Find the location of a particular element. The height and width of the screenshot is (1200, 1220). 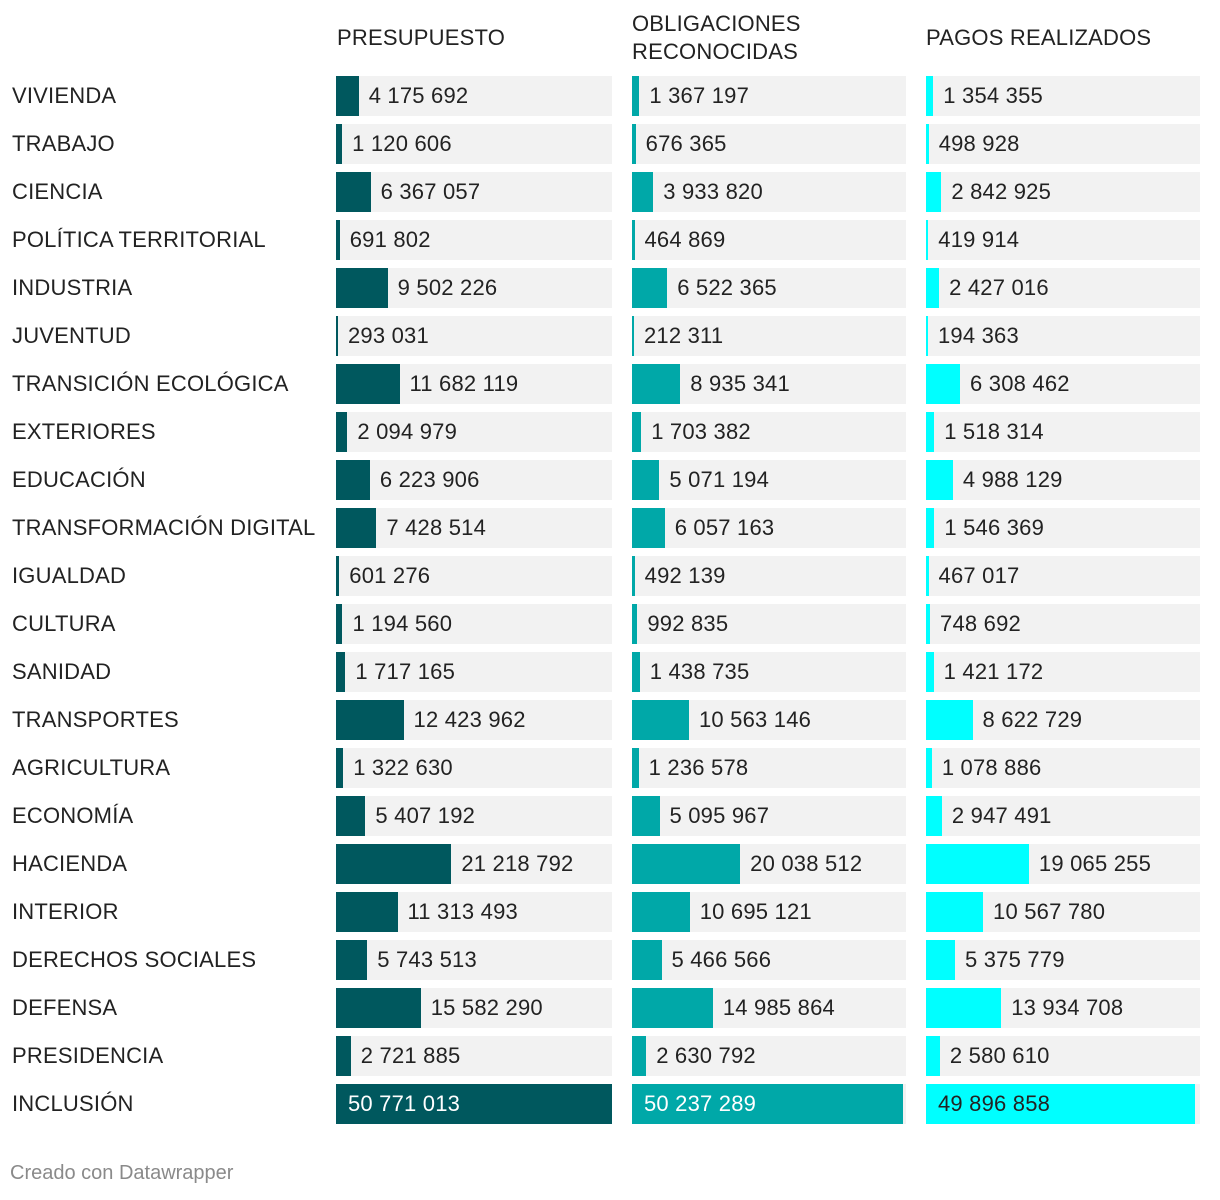

row-label: TRANSFORMACIÓN DIGITAL is located at coordinates (164, 527).